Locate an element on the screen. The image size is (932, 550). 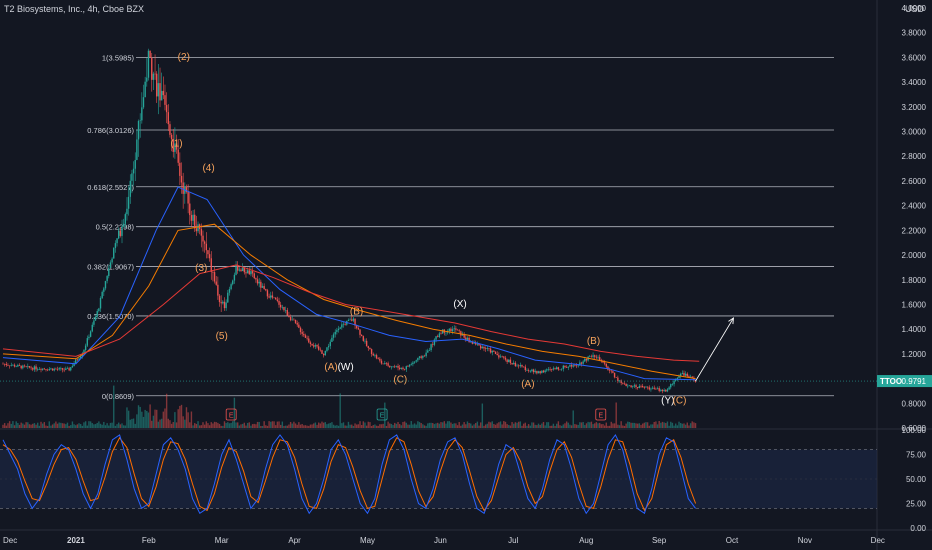
time-tick-label-5: May is located at coordinates (367, 540).